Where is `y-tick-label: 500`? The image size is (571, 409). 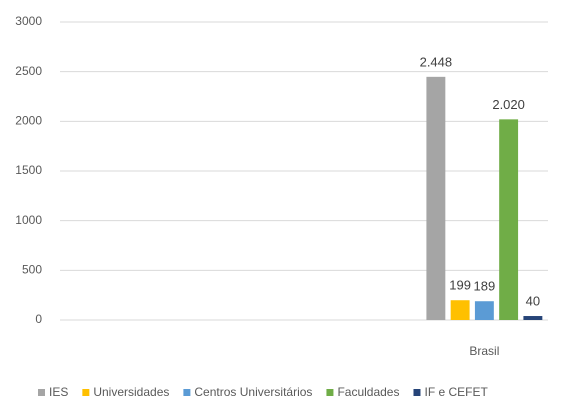 y-tick-label: 500 is located at coordinates (32, 270).